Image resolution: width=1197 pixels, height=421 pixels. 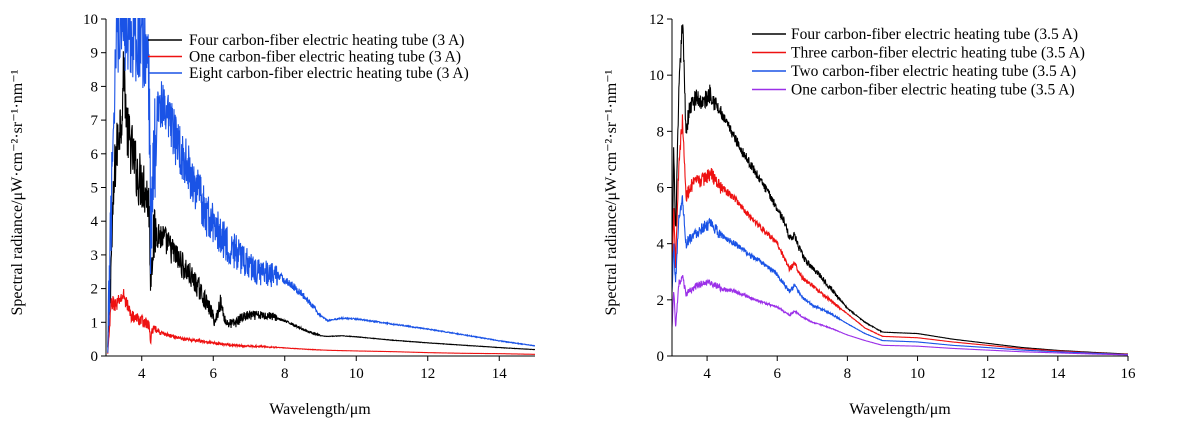 What do you see at coordinates (95, 189) in the screenshot?
I see `y-tick-label: 5` at bounding box center [95, 189].